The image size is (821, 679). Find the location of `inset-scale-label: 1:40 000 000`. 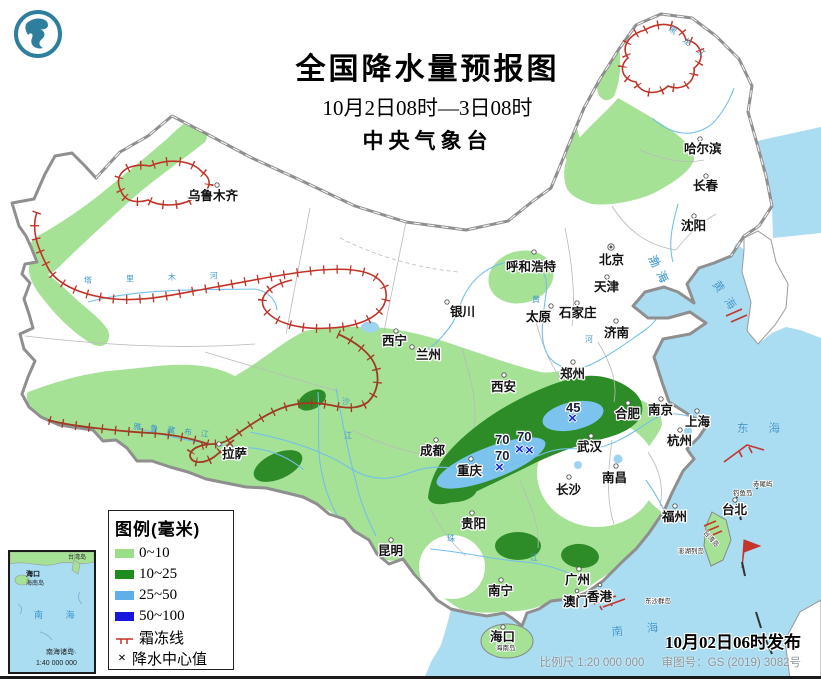

inset-scale-label: 1:40 000 000 is located at coordinates (56, 663).